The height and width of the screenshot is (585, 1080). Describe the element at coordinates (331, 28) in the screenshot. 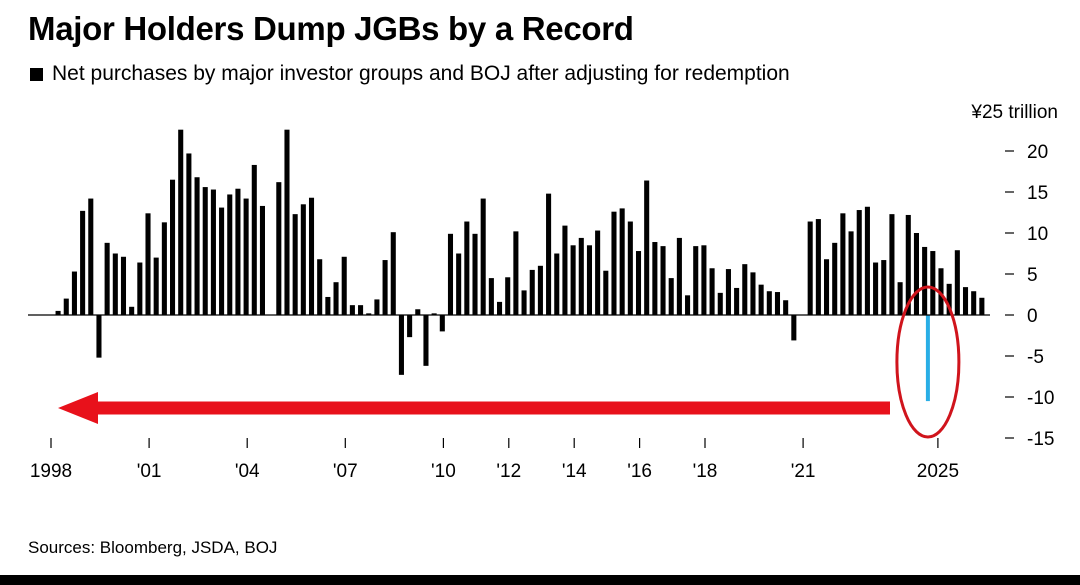

I see `chart-title: Major Holders Dump JGBs by a Record` at that location.